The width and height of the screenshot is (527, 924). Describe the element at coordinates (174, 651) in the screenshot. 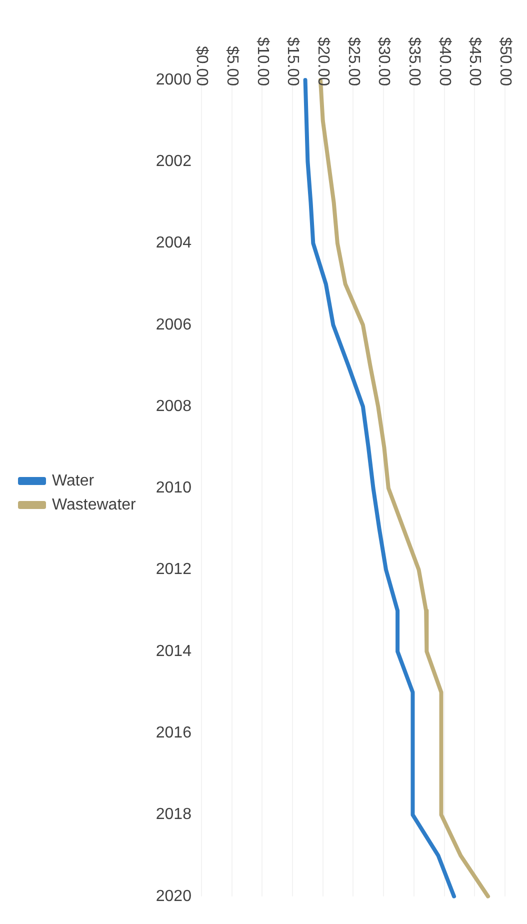

I see `y-tick-label: 2014` at that location.